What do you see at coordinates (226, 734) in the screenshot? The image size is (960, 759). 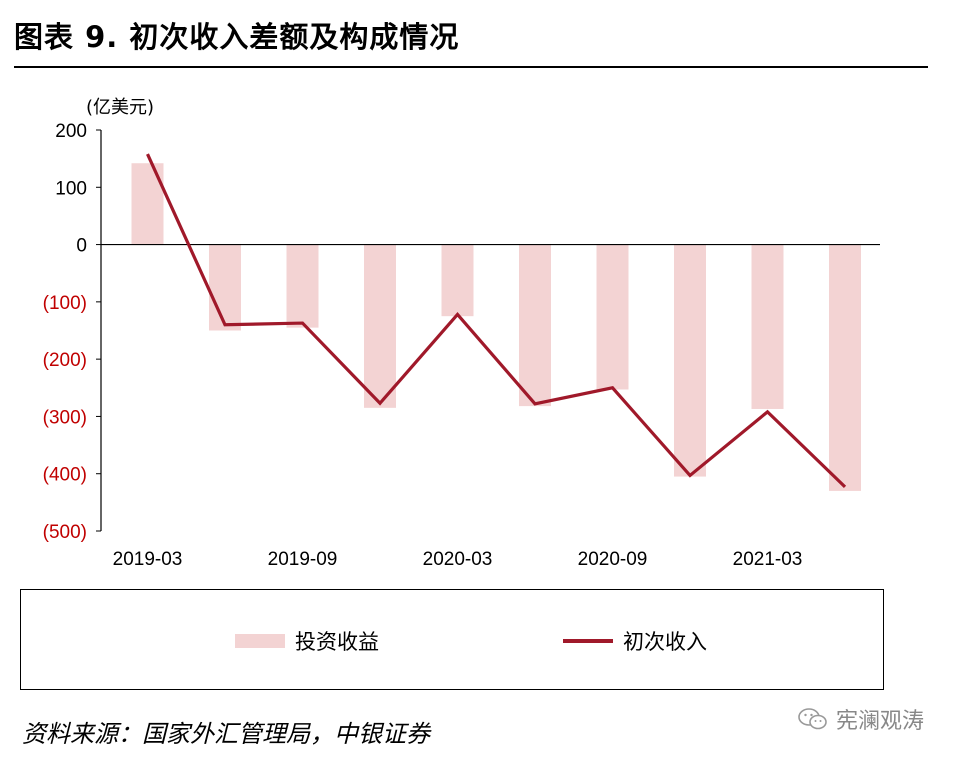 I see `source-note: 资料来源：国家外汇管理局，中银证券` at bounding box center [226, 734].